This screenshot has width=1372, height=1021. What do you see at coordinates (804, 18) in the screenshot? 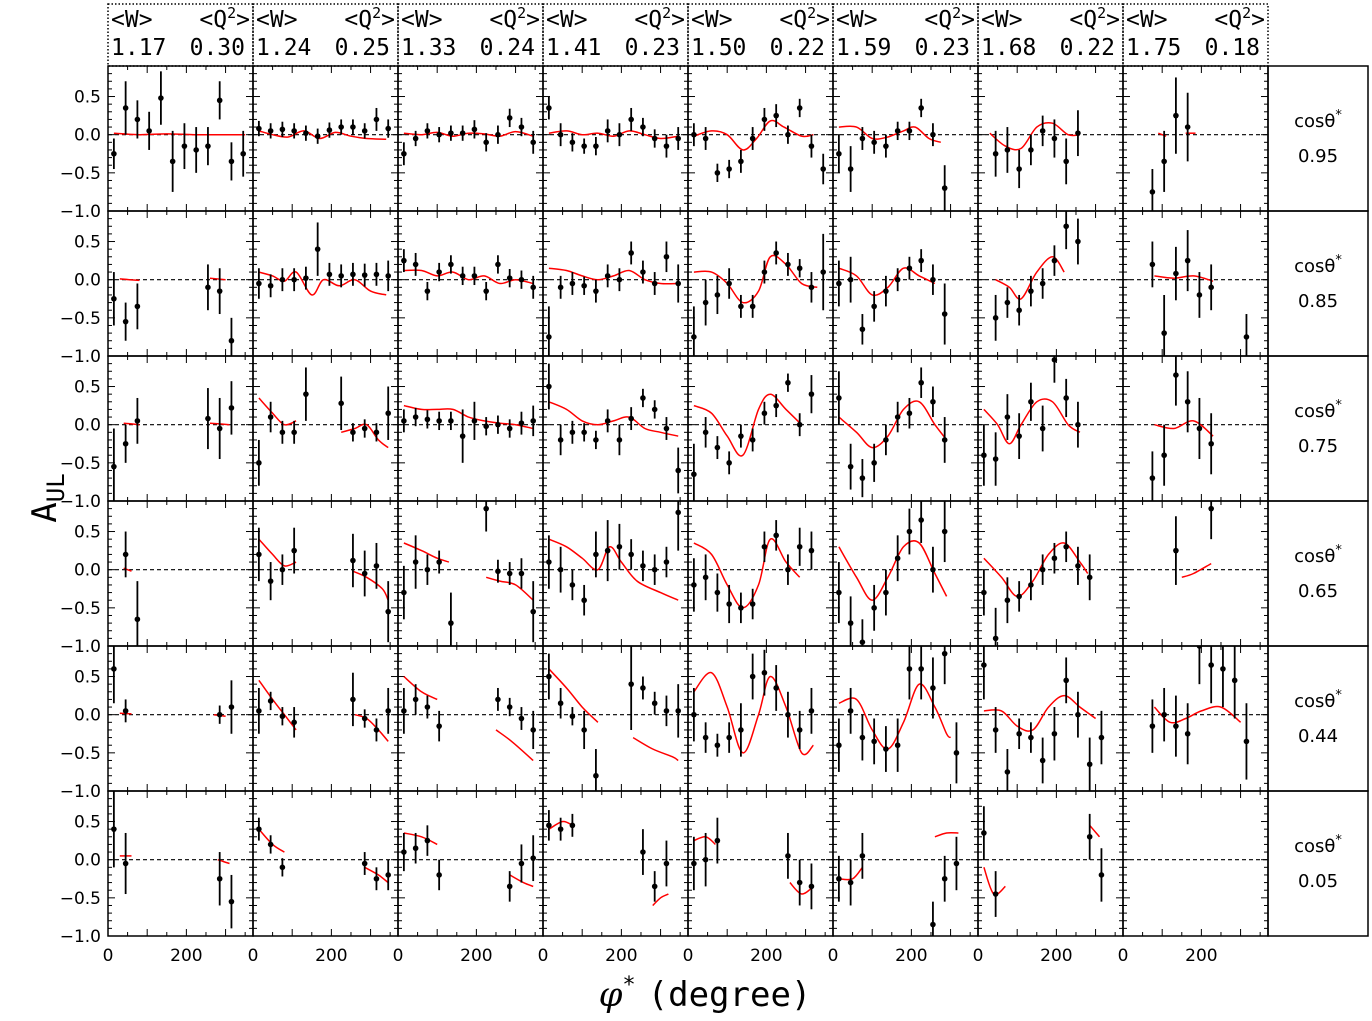
I see `column-header-q2-label: <Q2>` at bounding box center [804, 18].